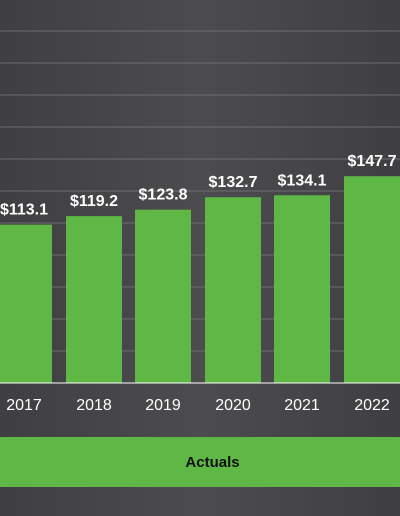  I want to click on actuals-label: Actuals, so click(212, 462).